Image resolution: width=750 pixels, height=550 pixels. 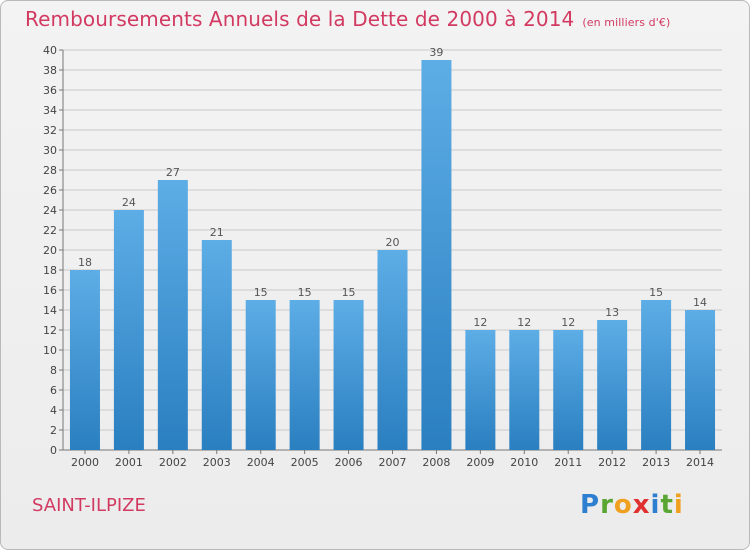 I want to click on unit-note: (en milliers d'€), so click(x=626, y=22).